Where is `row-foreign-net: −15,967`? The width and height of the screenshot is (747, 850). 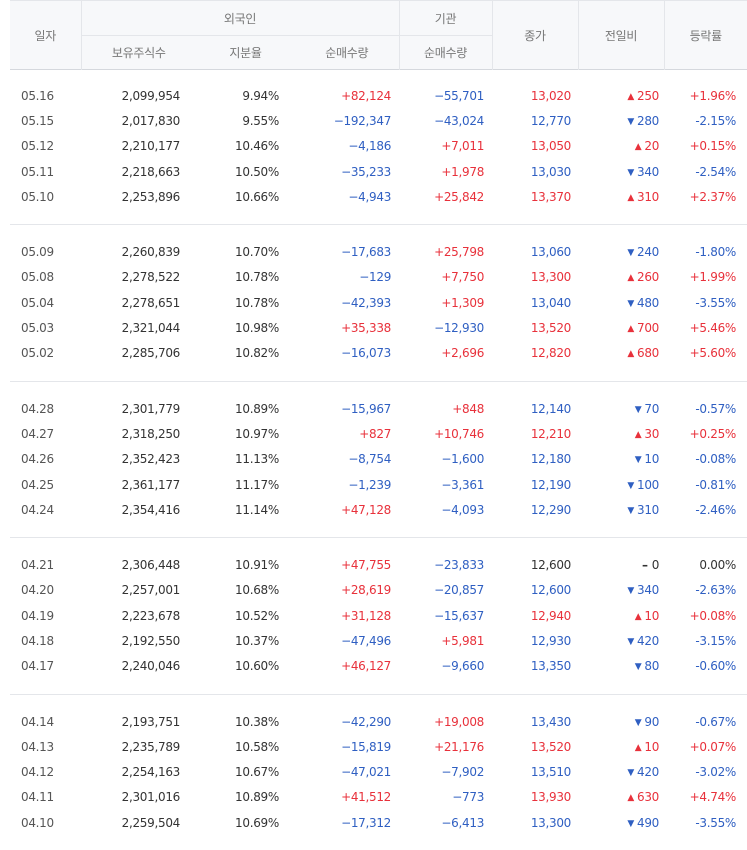
row-foreign-net: −15,967 is located at coordinates (347, 408).